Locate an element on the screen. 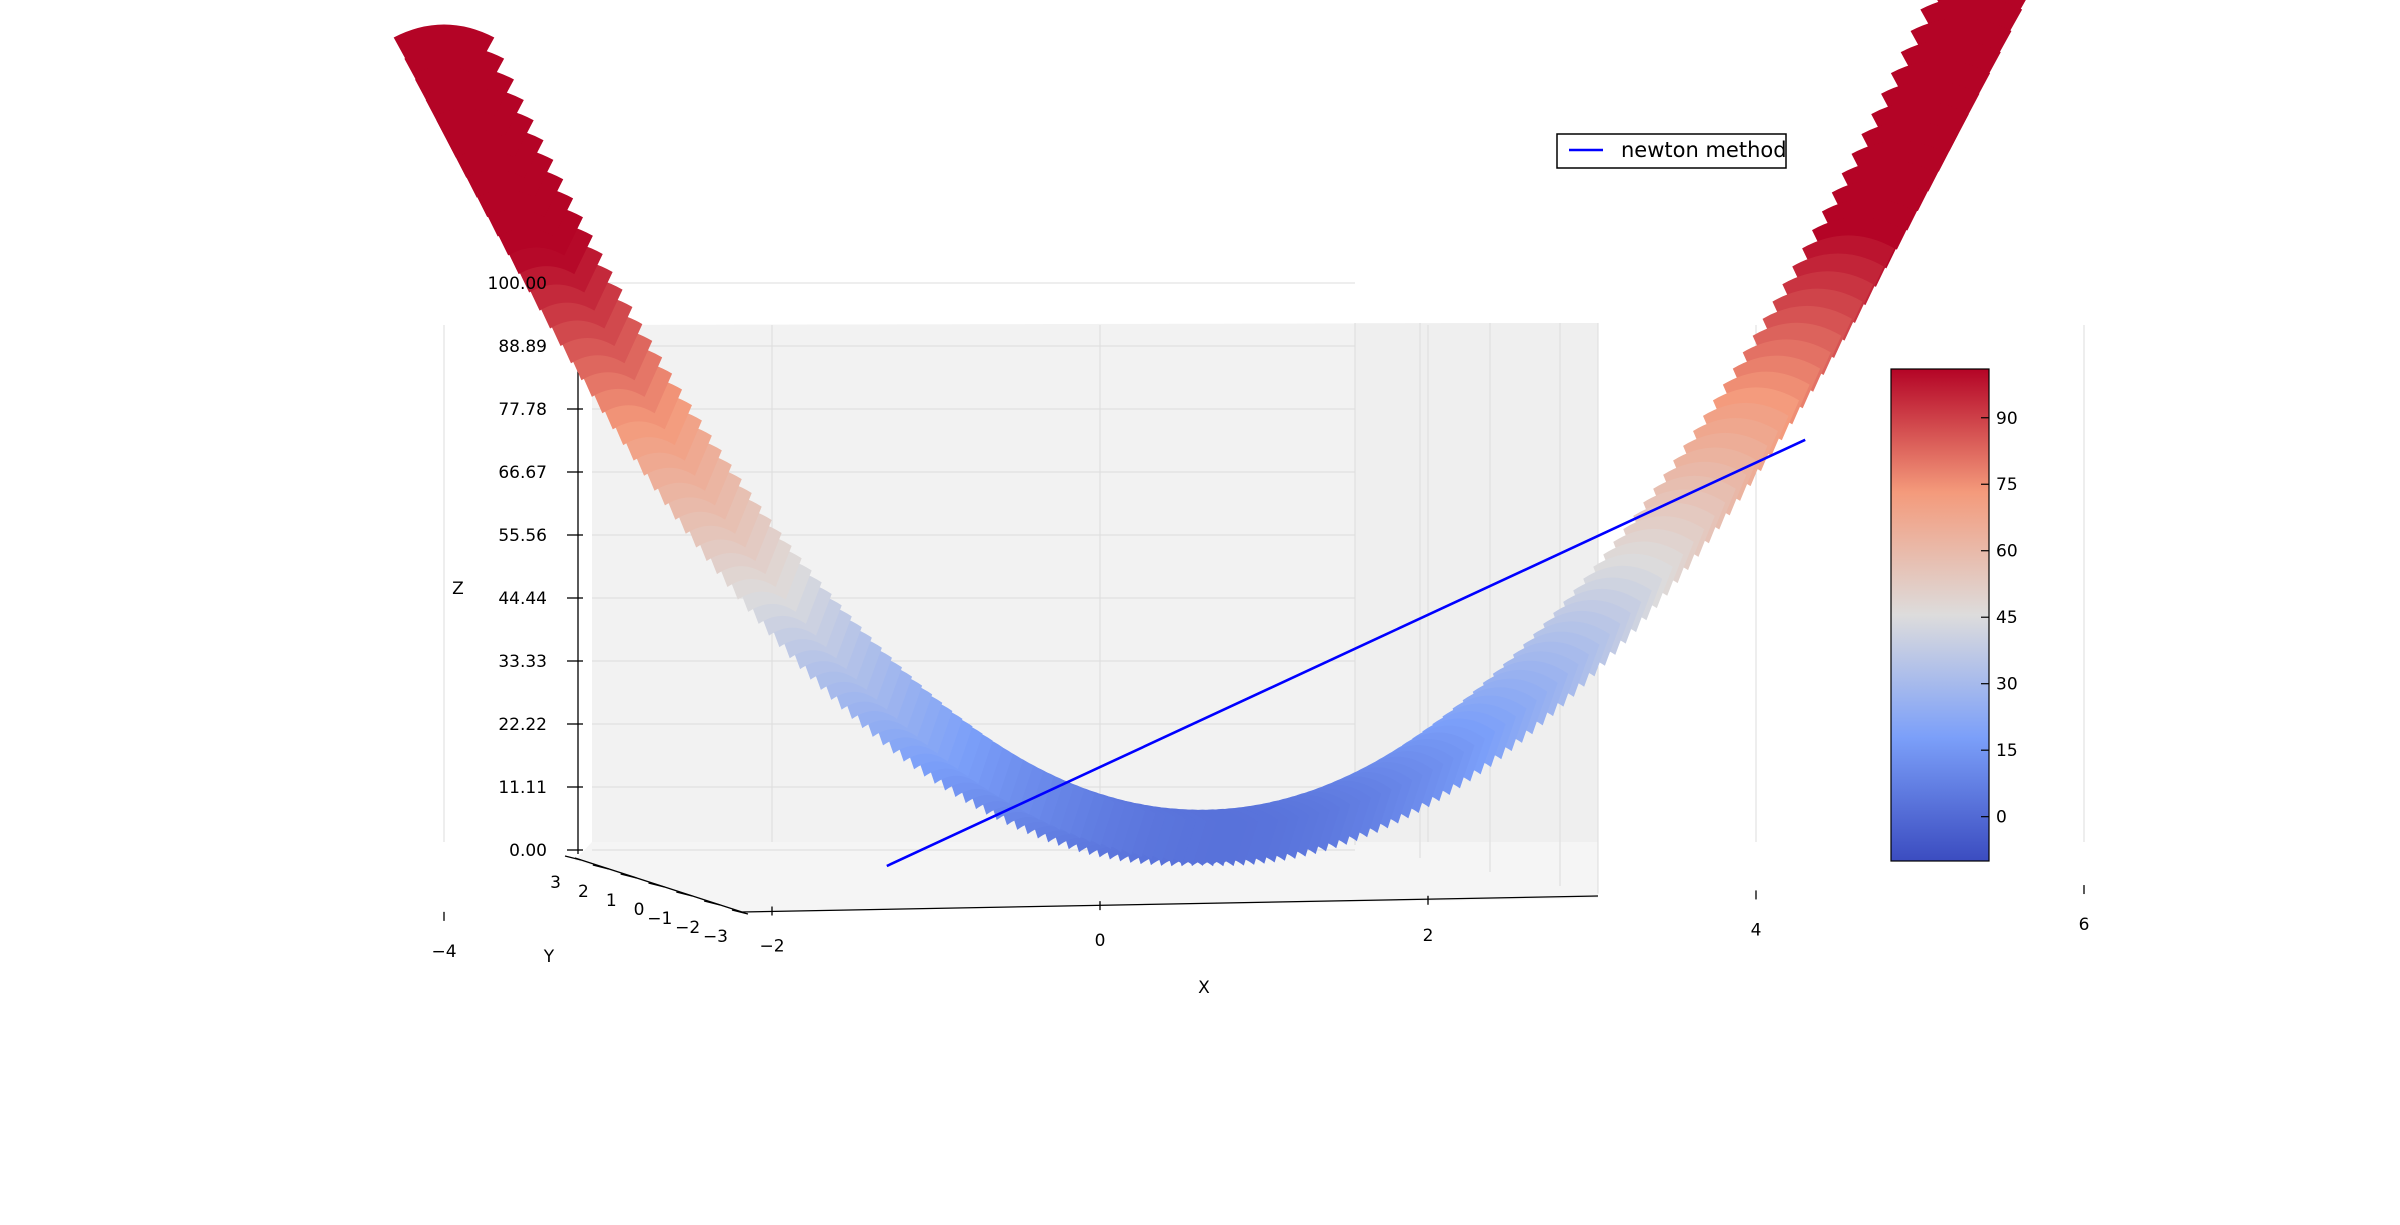 The height and width of the screenshot is (1225, 2400). z-tick-label: 44.44 is located at coordinates (522, 599).